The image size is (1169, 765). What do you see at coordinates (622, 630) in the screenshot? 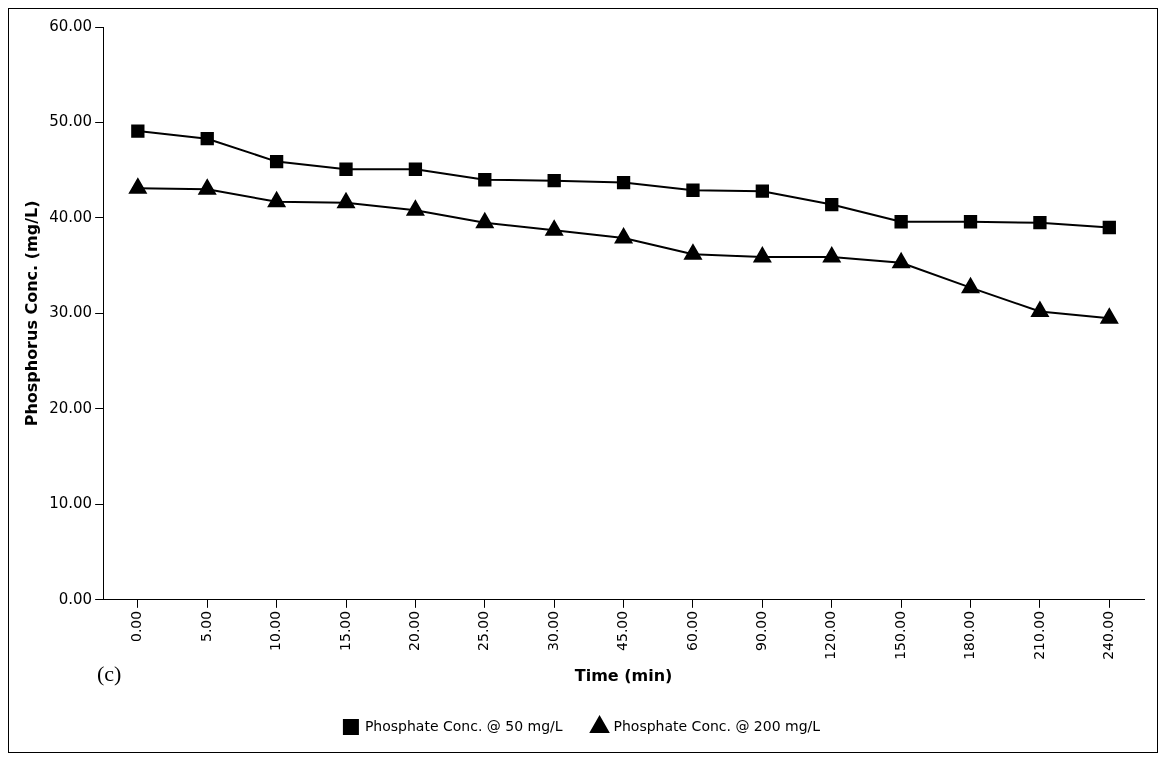
I see `x-tick-label: 45.00` at bounding box center [622, 630].